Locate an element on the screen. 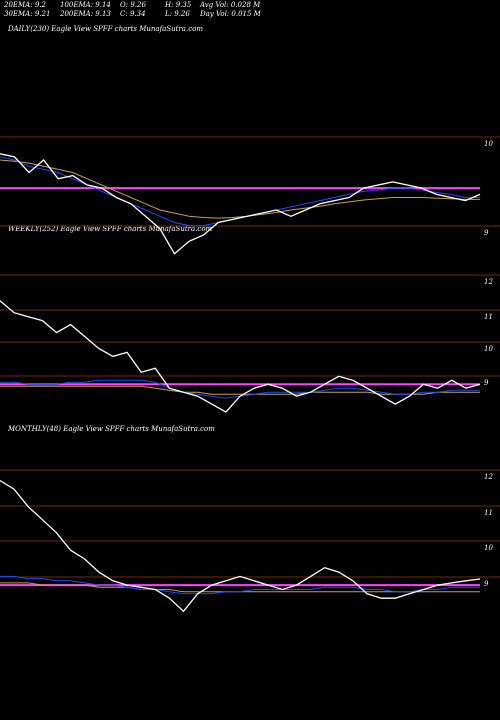 This screenshot has height=720, width=500. stat-200ema: 200EMA: 9.13 is located at coordinates (85, 14).